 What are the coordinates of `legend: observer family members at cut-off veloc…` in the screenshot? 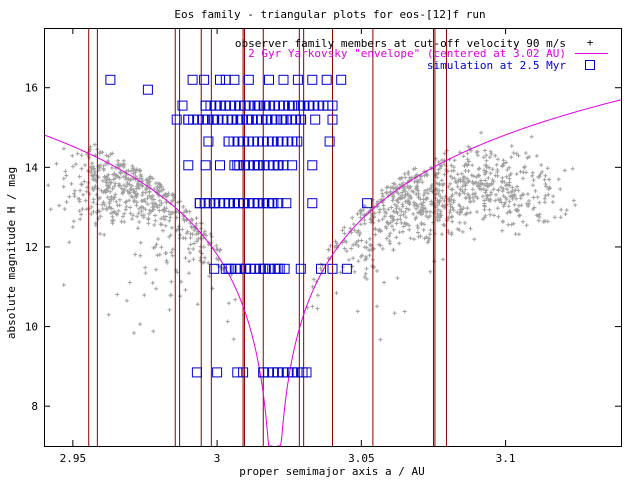 It's located at (421, 54).